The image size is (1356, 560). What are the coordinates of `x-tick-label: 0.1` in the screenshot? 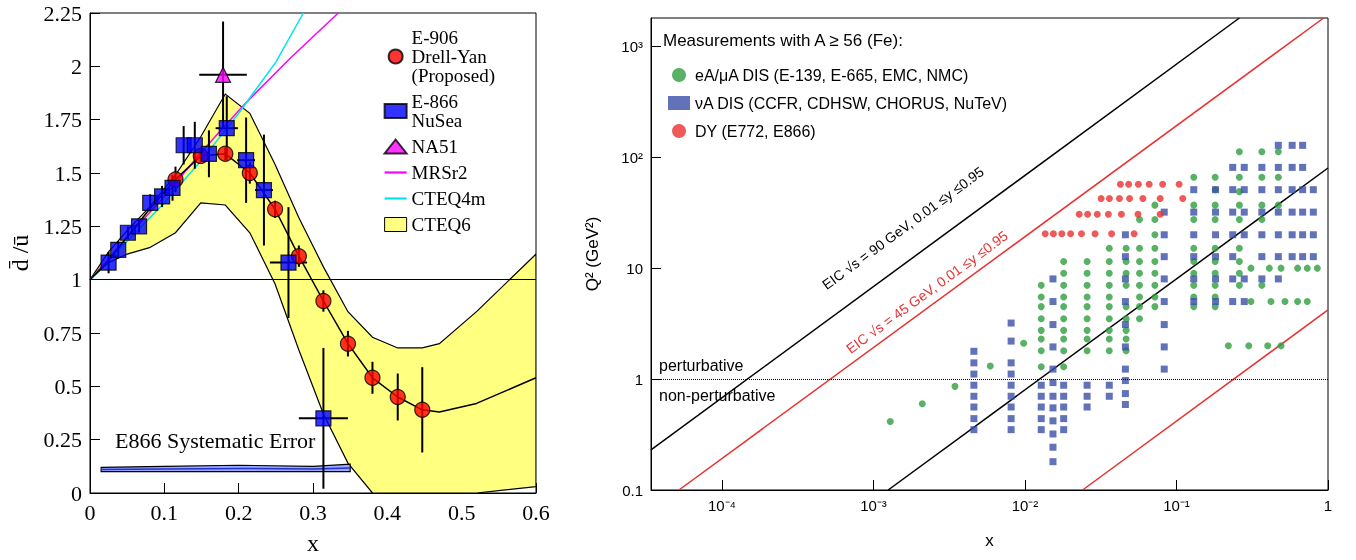 It's located at (164, 512).